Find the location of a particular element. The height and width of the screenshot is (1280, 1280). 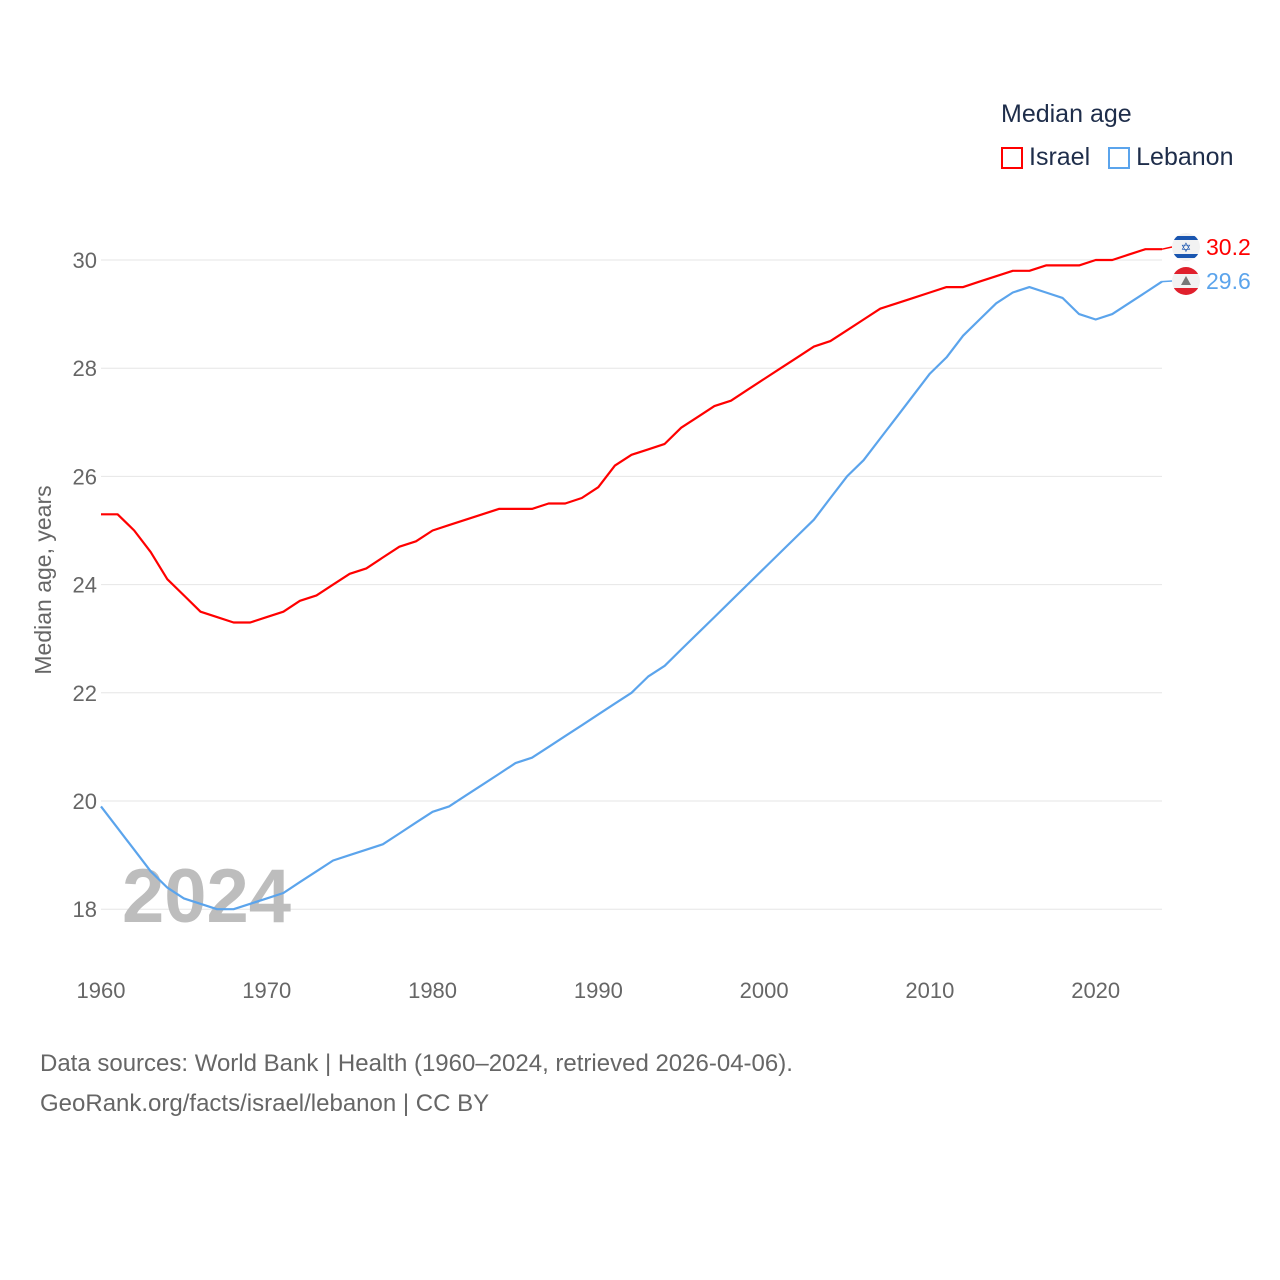

legend-swatch-lebanon is located at coordinates (1119, 157).